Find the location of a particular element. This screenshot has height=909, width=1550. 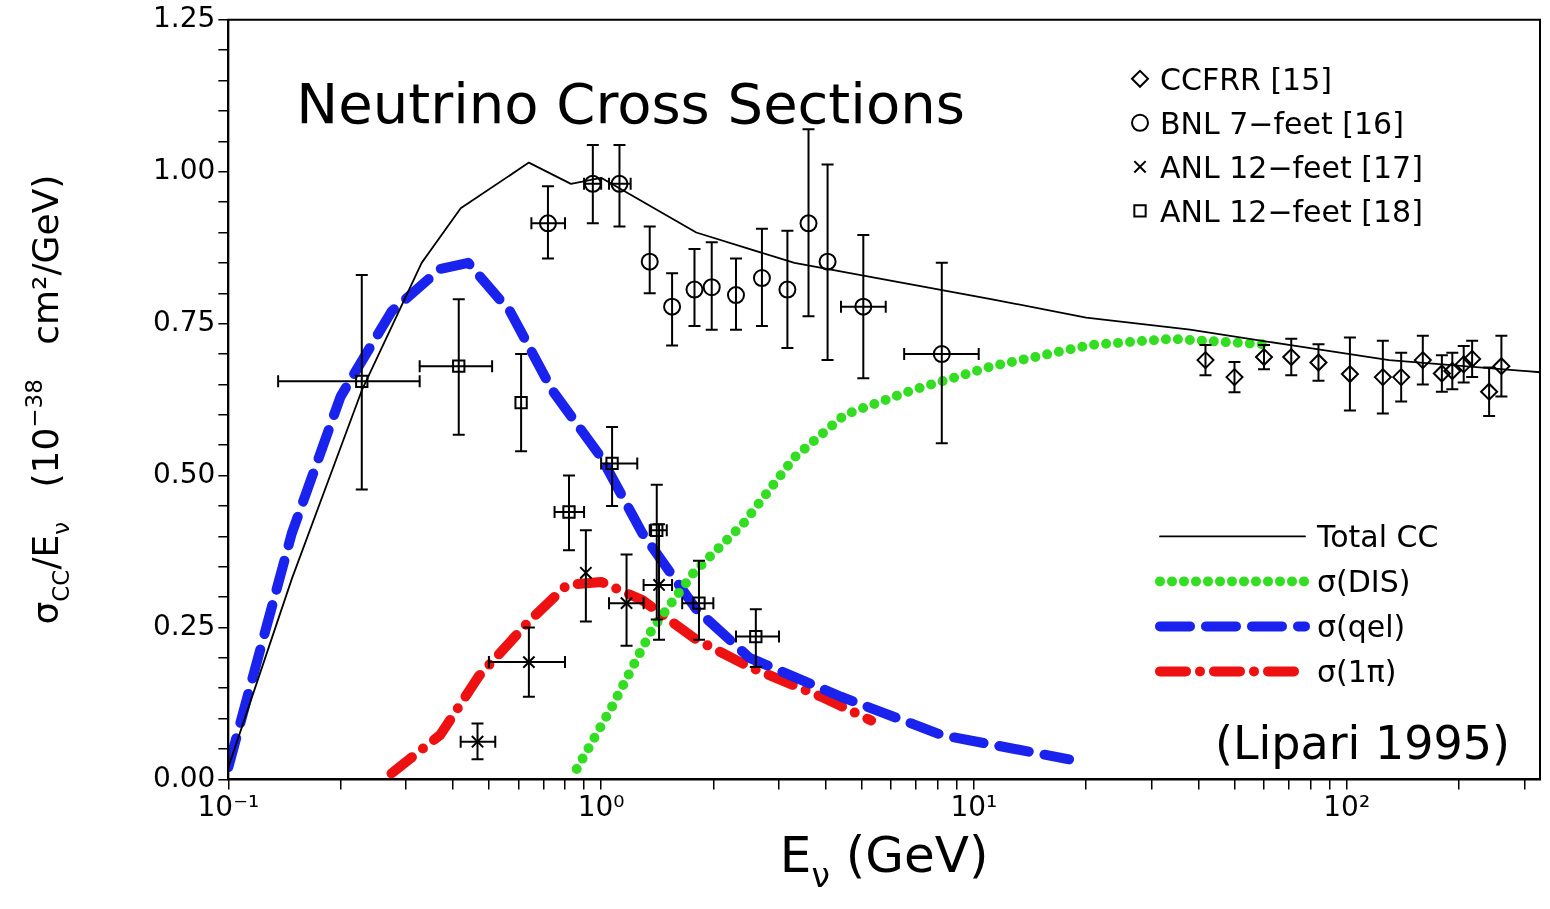

legend-label: σ(1π) is located at coordinates (1357, 672).